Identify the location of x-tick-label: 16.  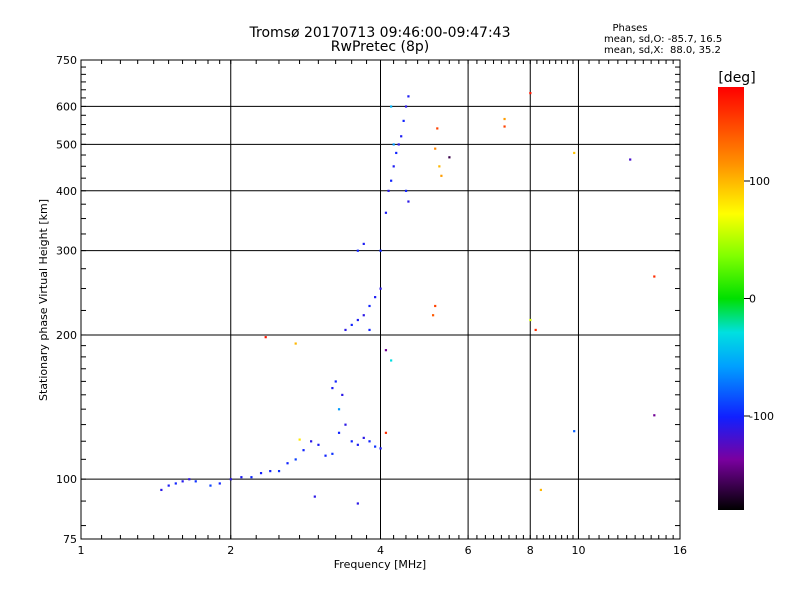
(680, 550).